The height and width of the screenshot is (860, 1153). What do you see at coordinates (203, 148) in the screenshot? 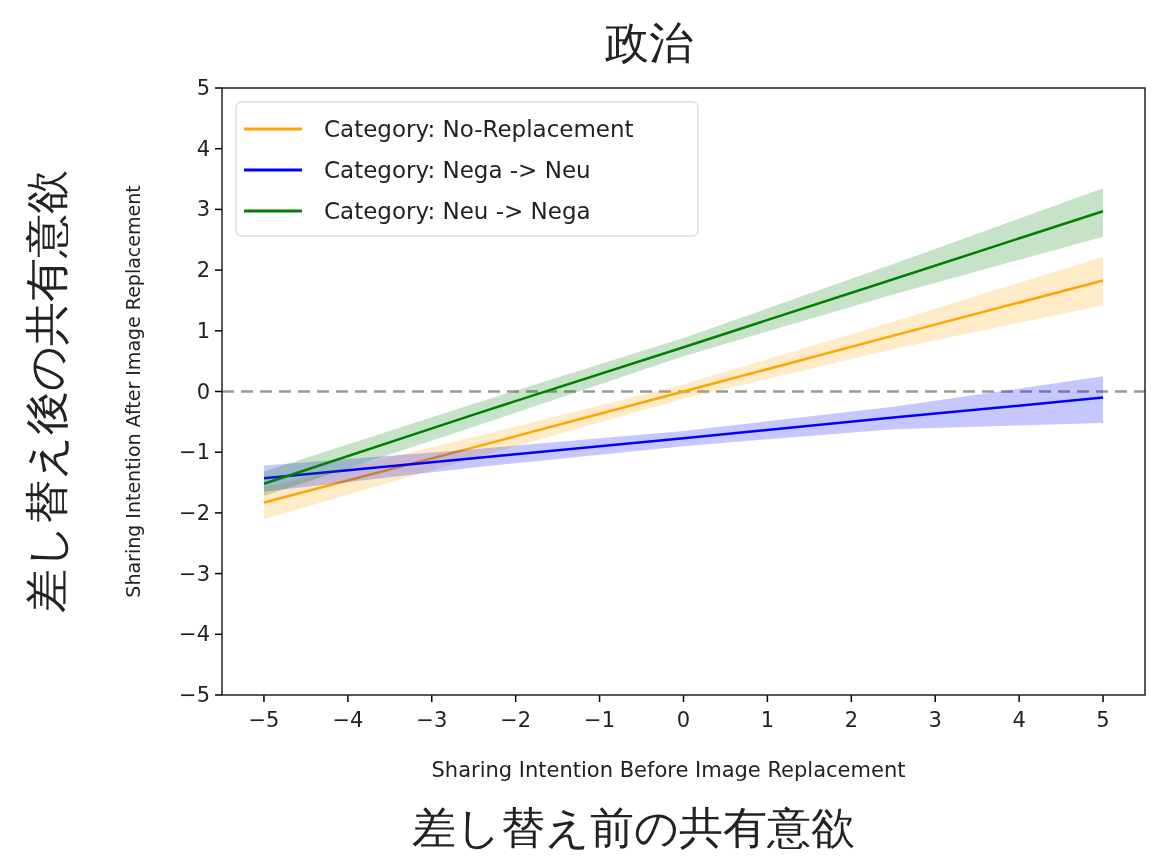
I see `y-tick-label: 4` at bounding box center [203, 148].